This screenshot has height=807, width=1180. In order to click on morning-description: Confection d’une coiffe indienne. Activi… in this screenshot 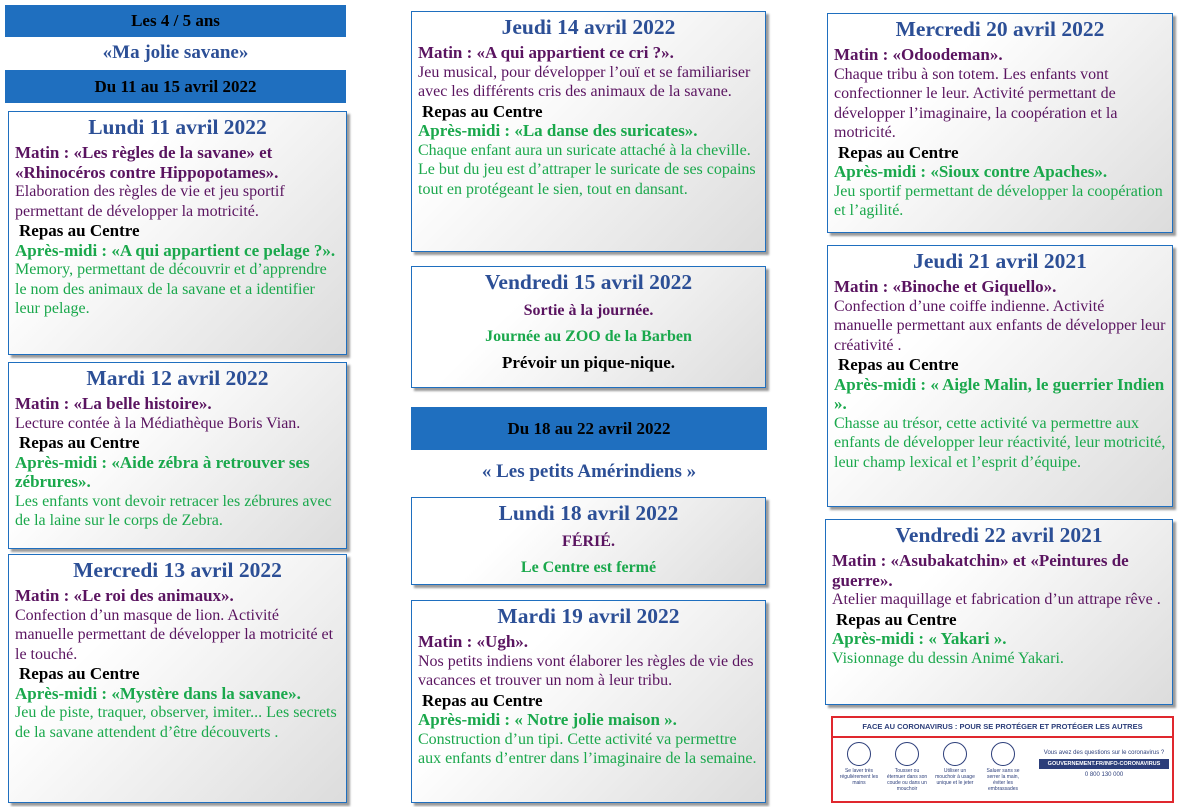, I will do `click(1000, 325)`.